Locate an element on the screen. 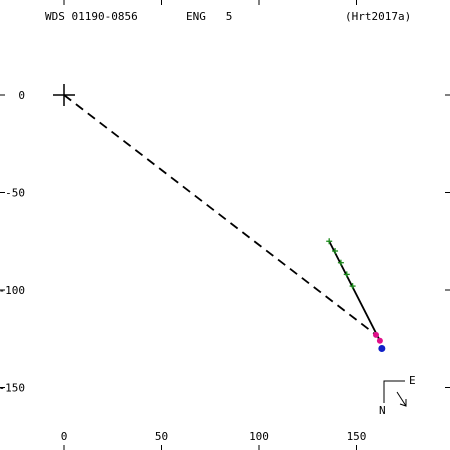 The image size is (450, 450). magenta-observations is located at coordinates (378, 337).